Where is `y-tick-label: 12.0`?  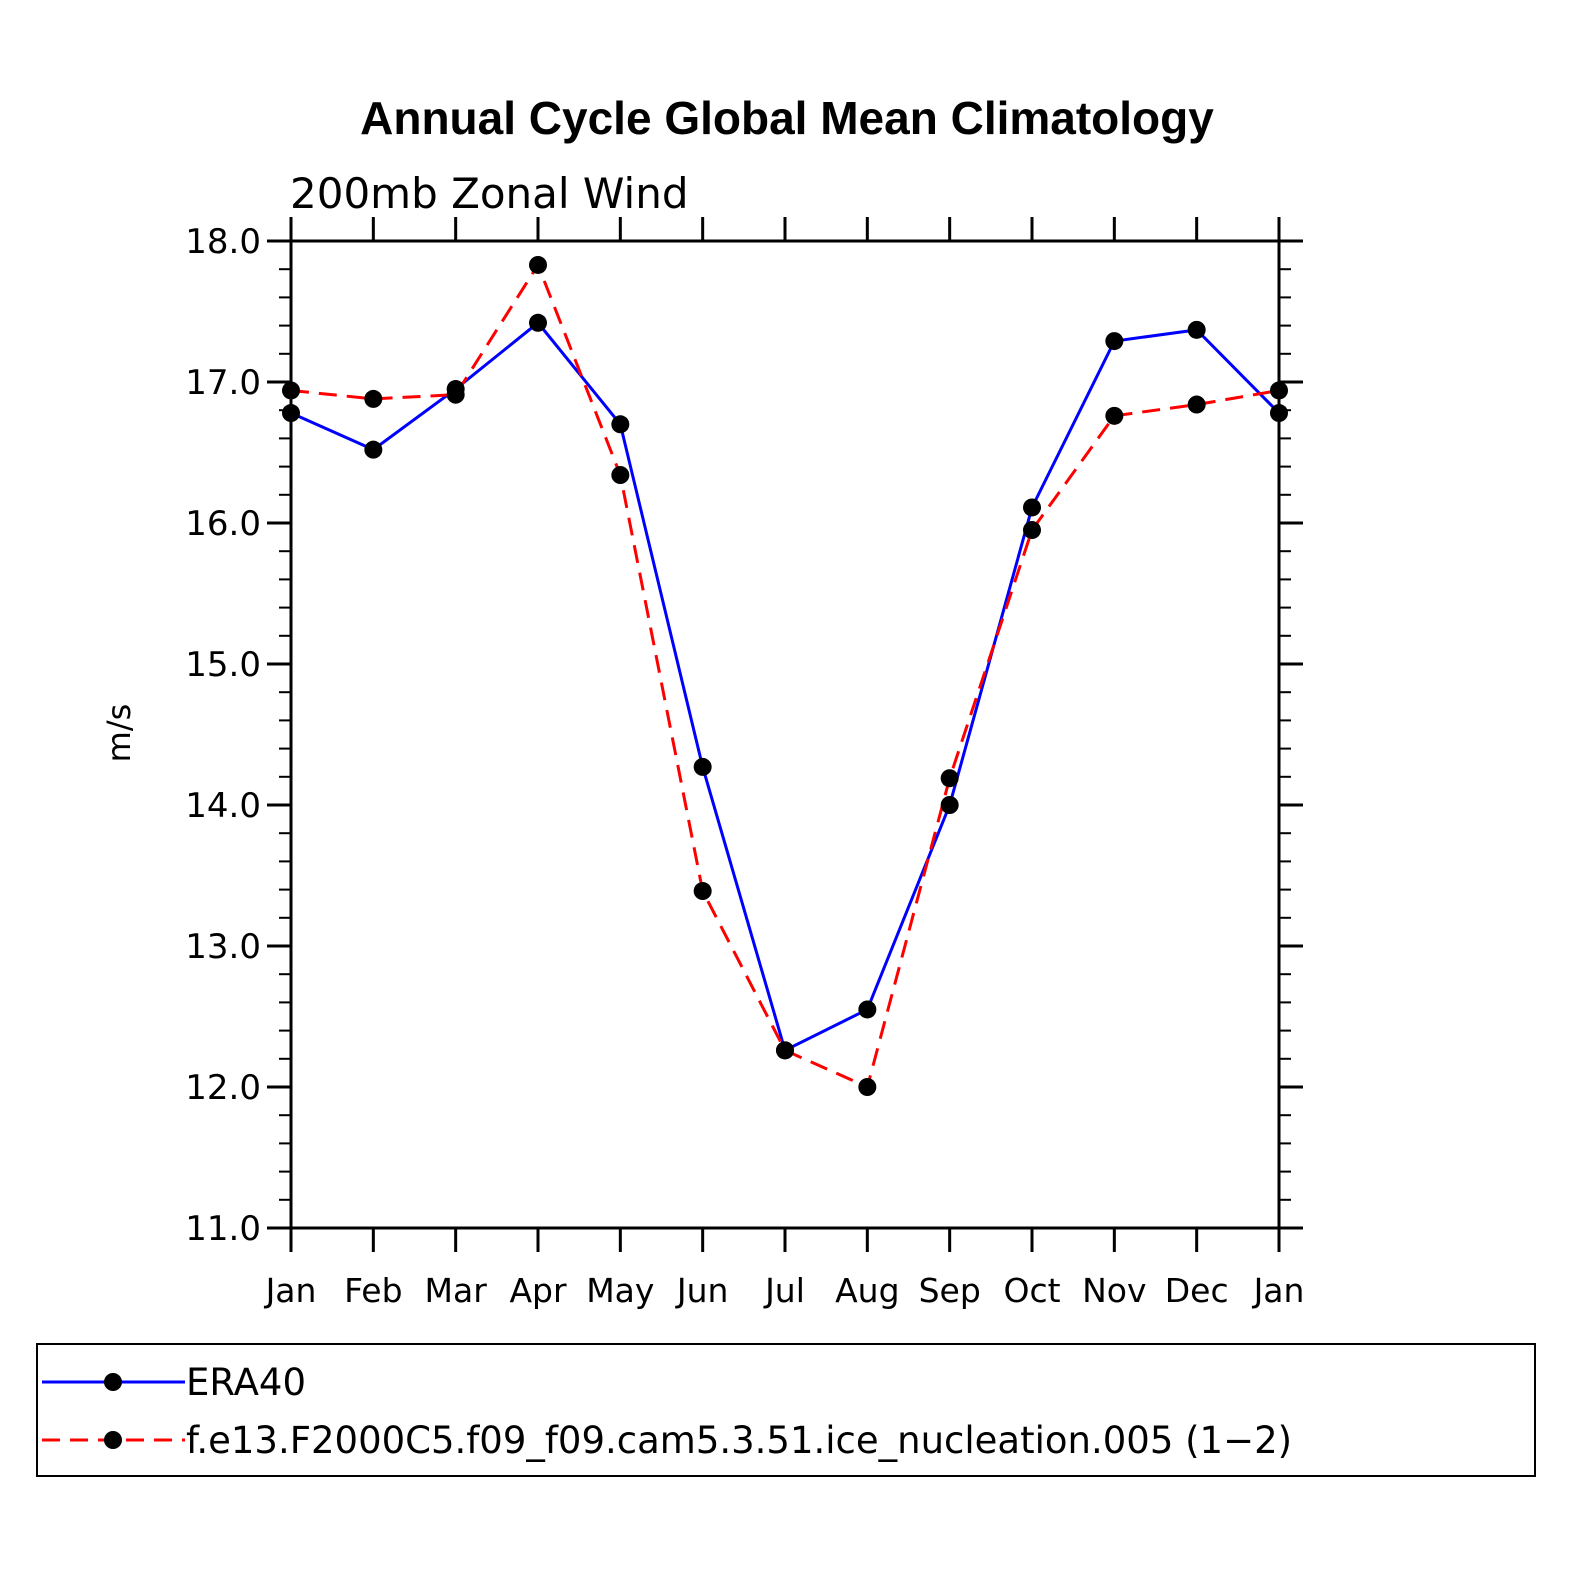 y-tick-label: 12.0 is located at coordinates (223, 1088).